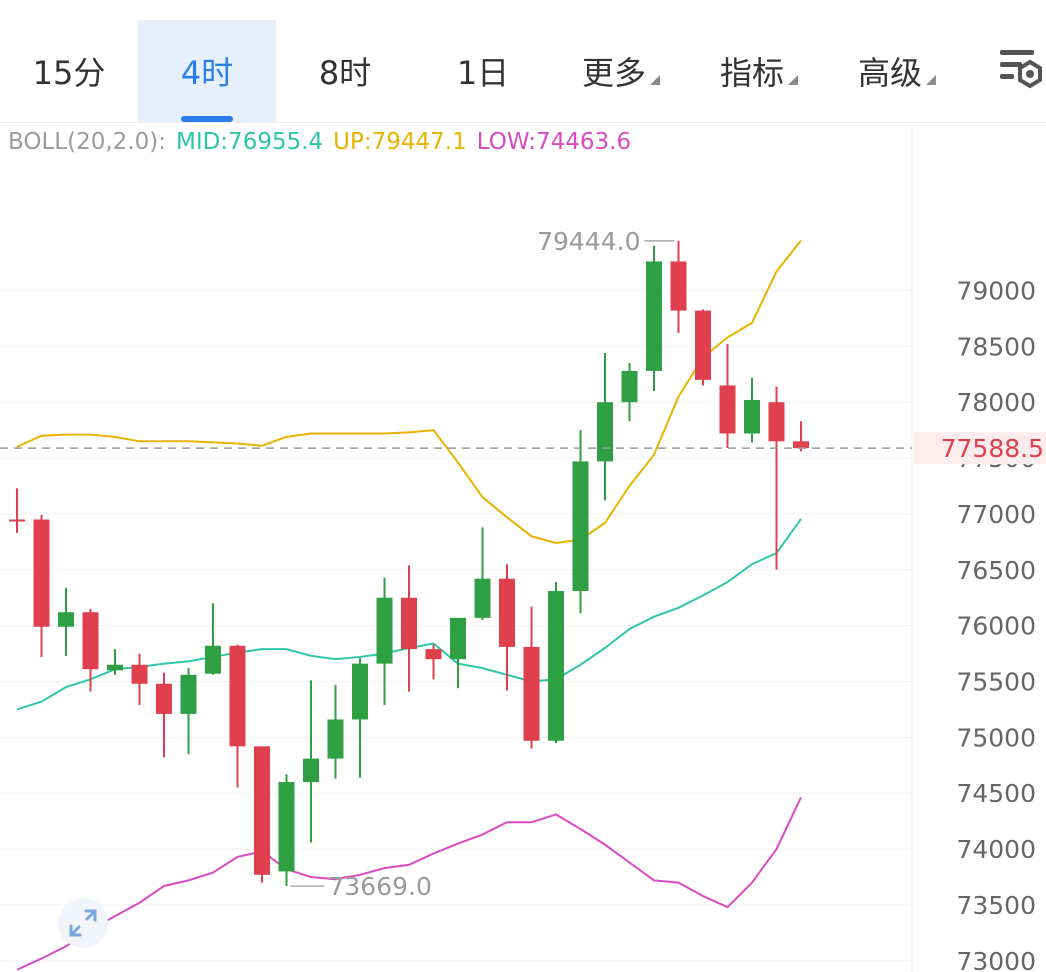 The width and height of the screenshot is (1046, 972). I want to click on tab-6: 高级, so click(897, 71).